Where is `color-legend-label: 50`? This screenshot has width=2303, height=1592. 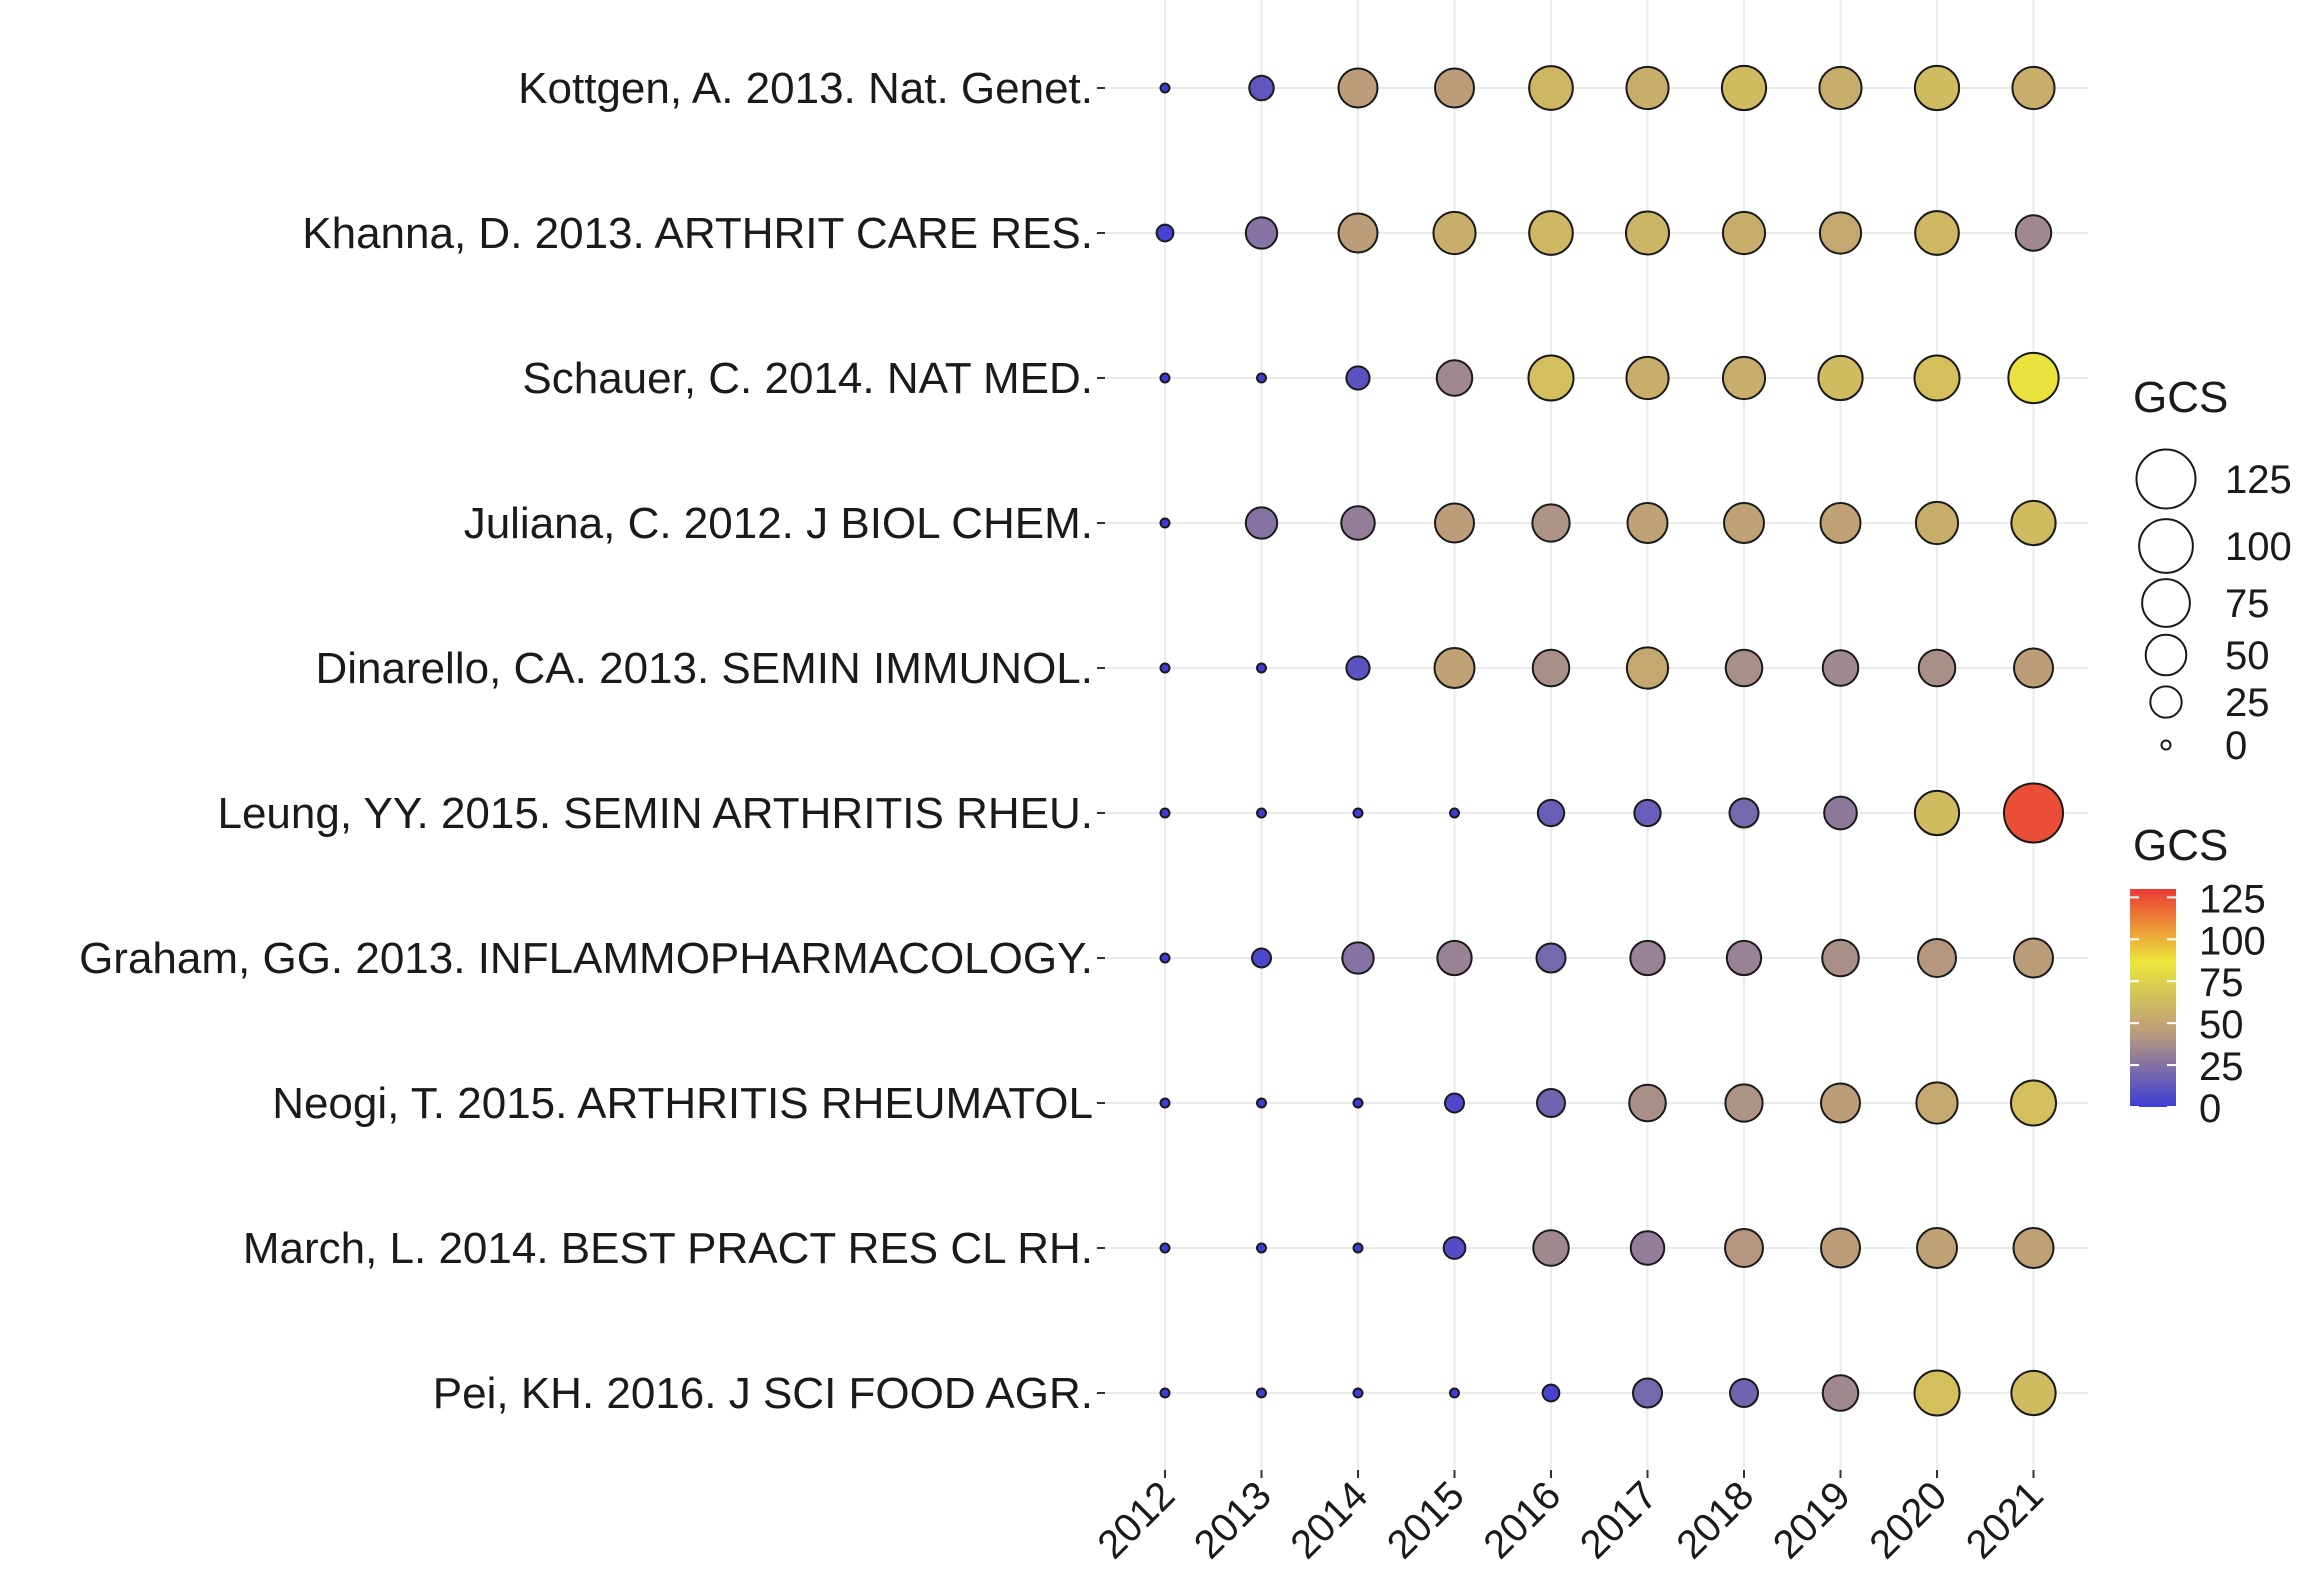 color-legend-label: 50 is located at coordinates (2221, 1025).